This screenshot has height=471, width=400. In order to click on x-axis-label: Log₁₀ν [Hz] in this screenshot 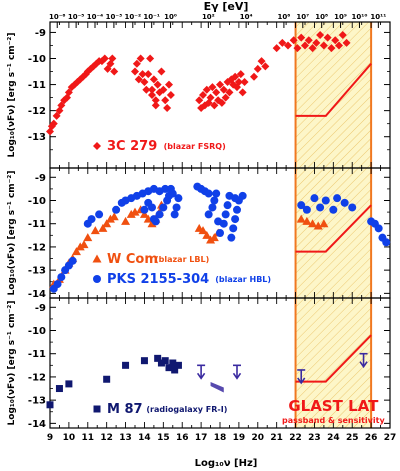, I will do `click(226, 463)`.